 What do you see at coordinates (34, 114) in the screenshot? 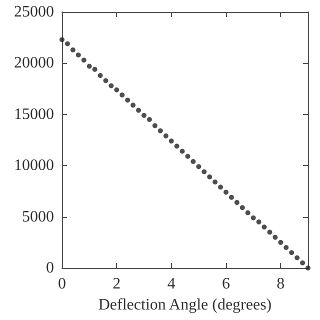
I see `y-tick-label: 15000` at bounding box center [34, 114].